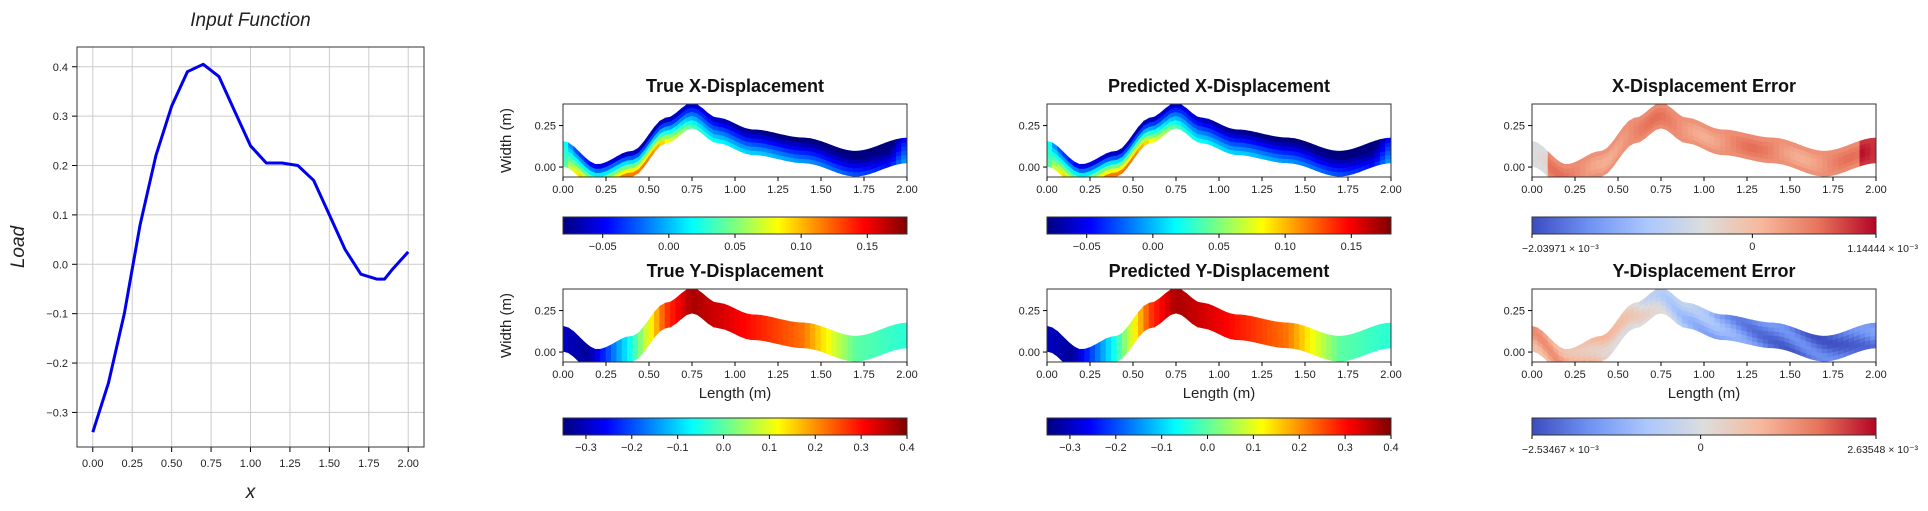 The width and height of the screenshot is (1928, 511). Describe the element at coordinates (1720, 235) in the screenshot. I see `err-x-colorbar: 0 −2.03971 × 10⁻³ 1.14444 × 10⁻³` at that location.